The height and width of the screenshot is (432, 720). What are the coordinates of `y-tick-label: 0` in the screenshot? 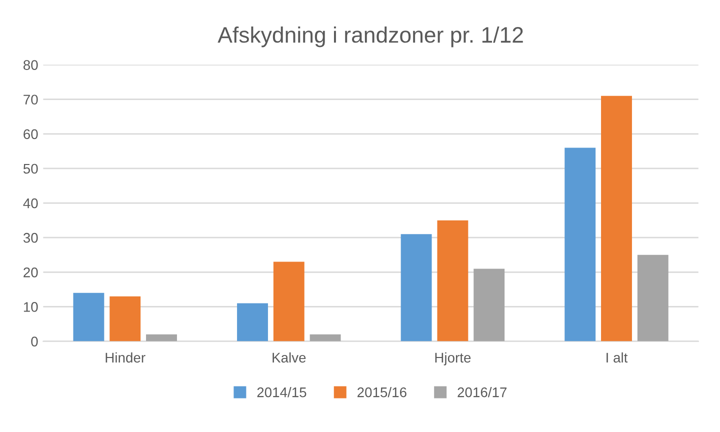 It's located at (34, 341).